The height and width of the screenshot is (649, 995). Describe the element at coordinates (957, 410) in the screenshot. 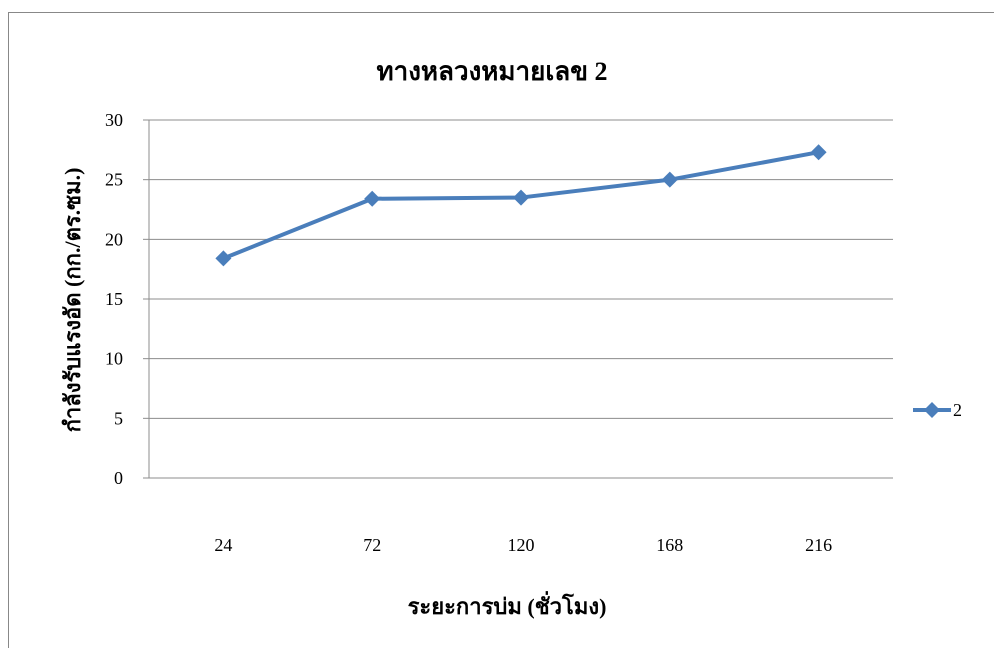

I see `legend-label: 2` at that location.